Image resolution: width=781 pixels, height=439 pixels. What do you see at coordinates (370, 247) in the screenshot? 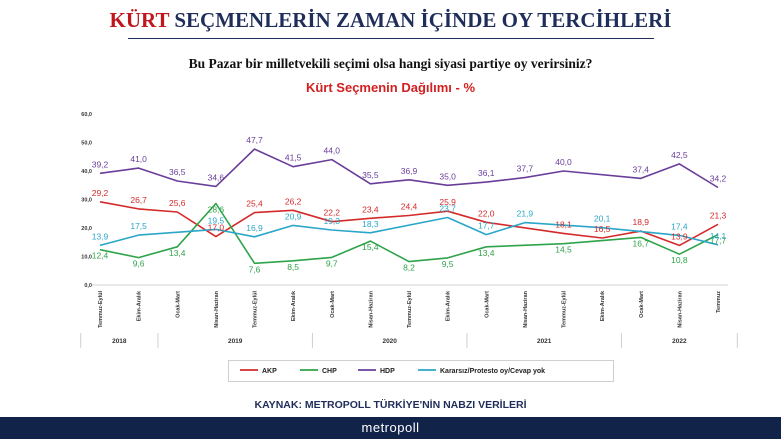
I see `data-label: 15,4` at bounding box center [370, 247].